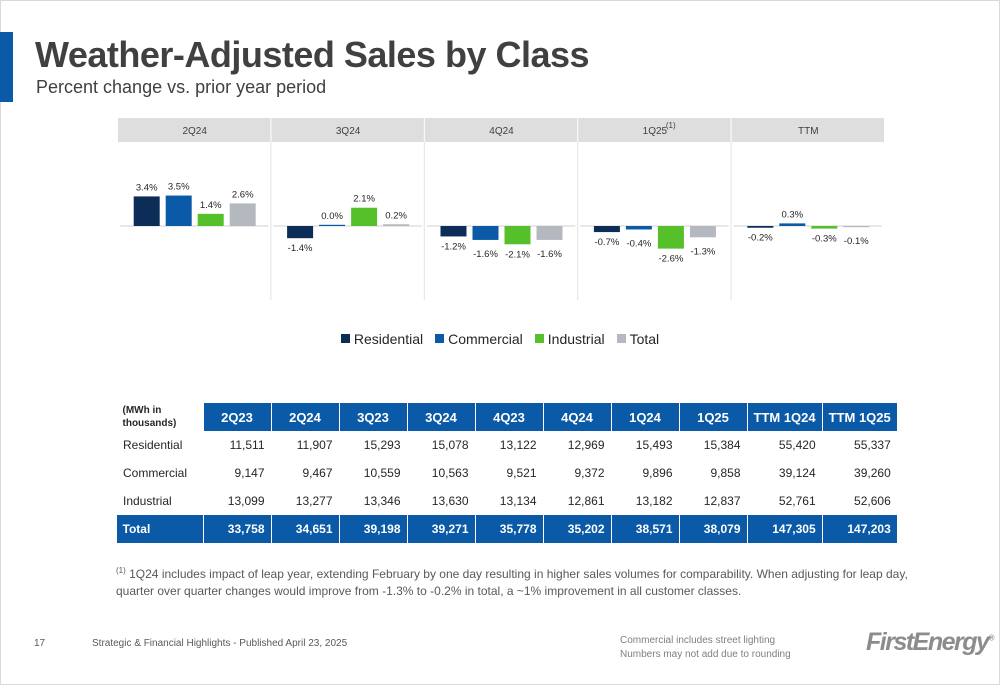  What do you see at coordinates (576, 417) in the screenshot?
I see `column-header: 4Q24` at bounding box center [576, 417].